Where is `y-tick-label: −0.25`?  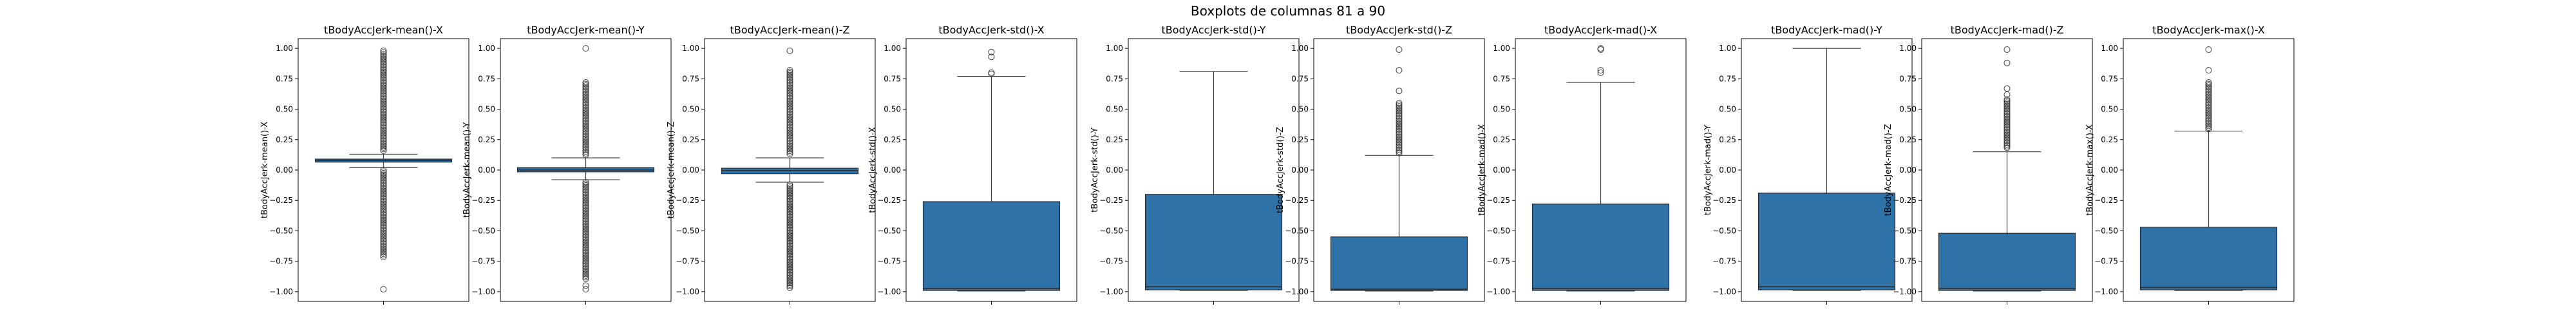 y-tick-label: −0.25 is located at coordinates (1724, 200).